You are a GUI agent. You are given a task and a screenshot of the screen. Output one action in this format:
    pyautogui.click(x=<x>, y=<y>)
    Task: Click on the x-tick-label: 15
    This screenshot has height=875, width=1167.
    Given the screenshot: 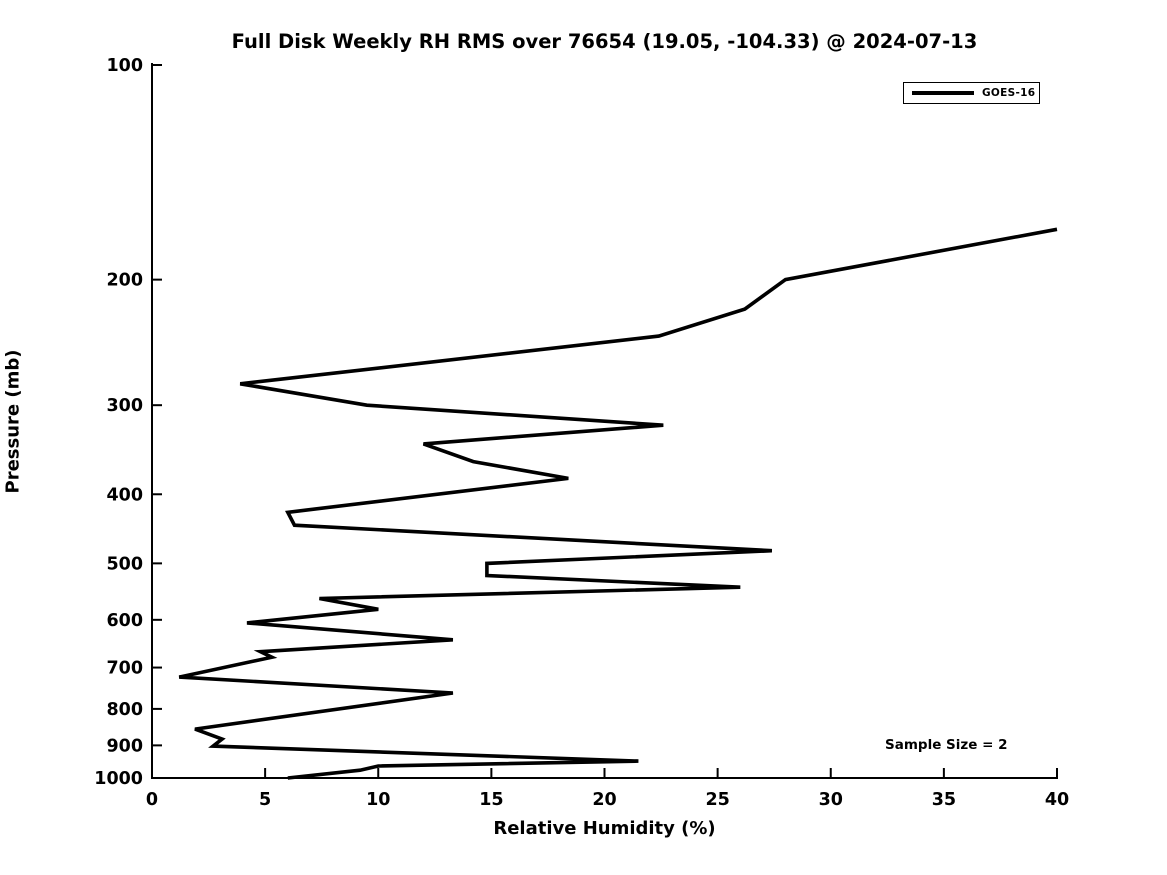 What is the action you would take?
    pyautogui.click(x=491, y=800)
    